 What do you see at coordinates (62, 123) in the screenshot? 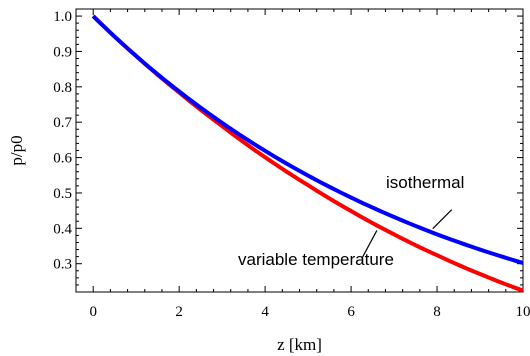
I see `y-tick-label: 0.7` at bounding box center [62, 123].